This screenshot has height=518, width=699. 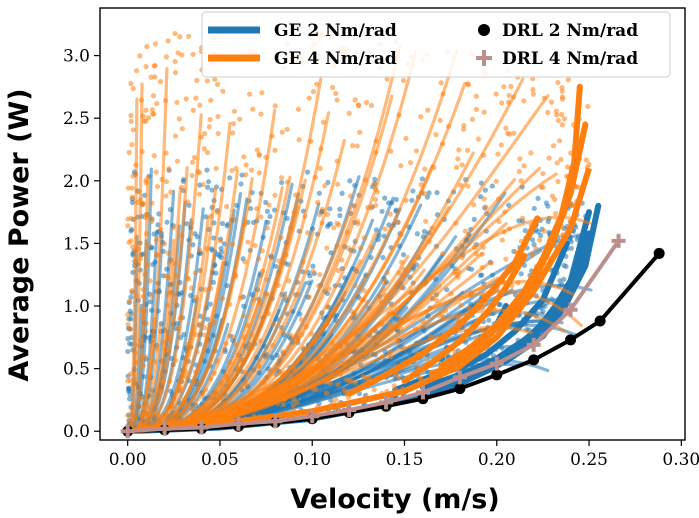 What do you see at coordinates (76, 370) in the screenshot?
I see `y-tick-label: 0.5` at bounding box center [76, 370].